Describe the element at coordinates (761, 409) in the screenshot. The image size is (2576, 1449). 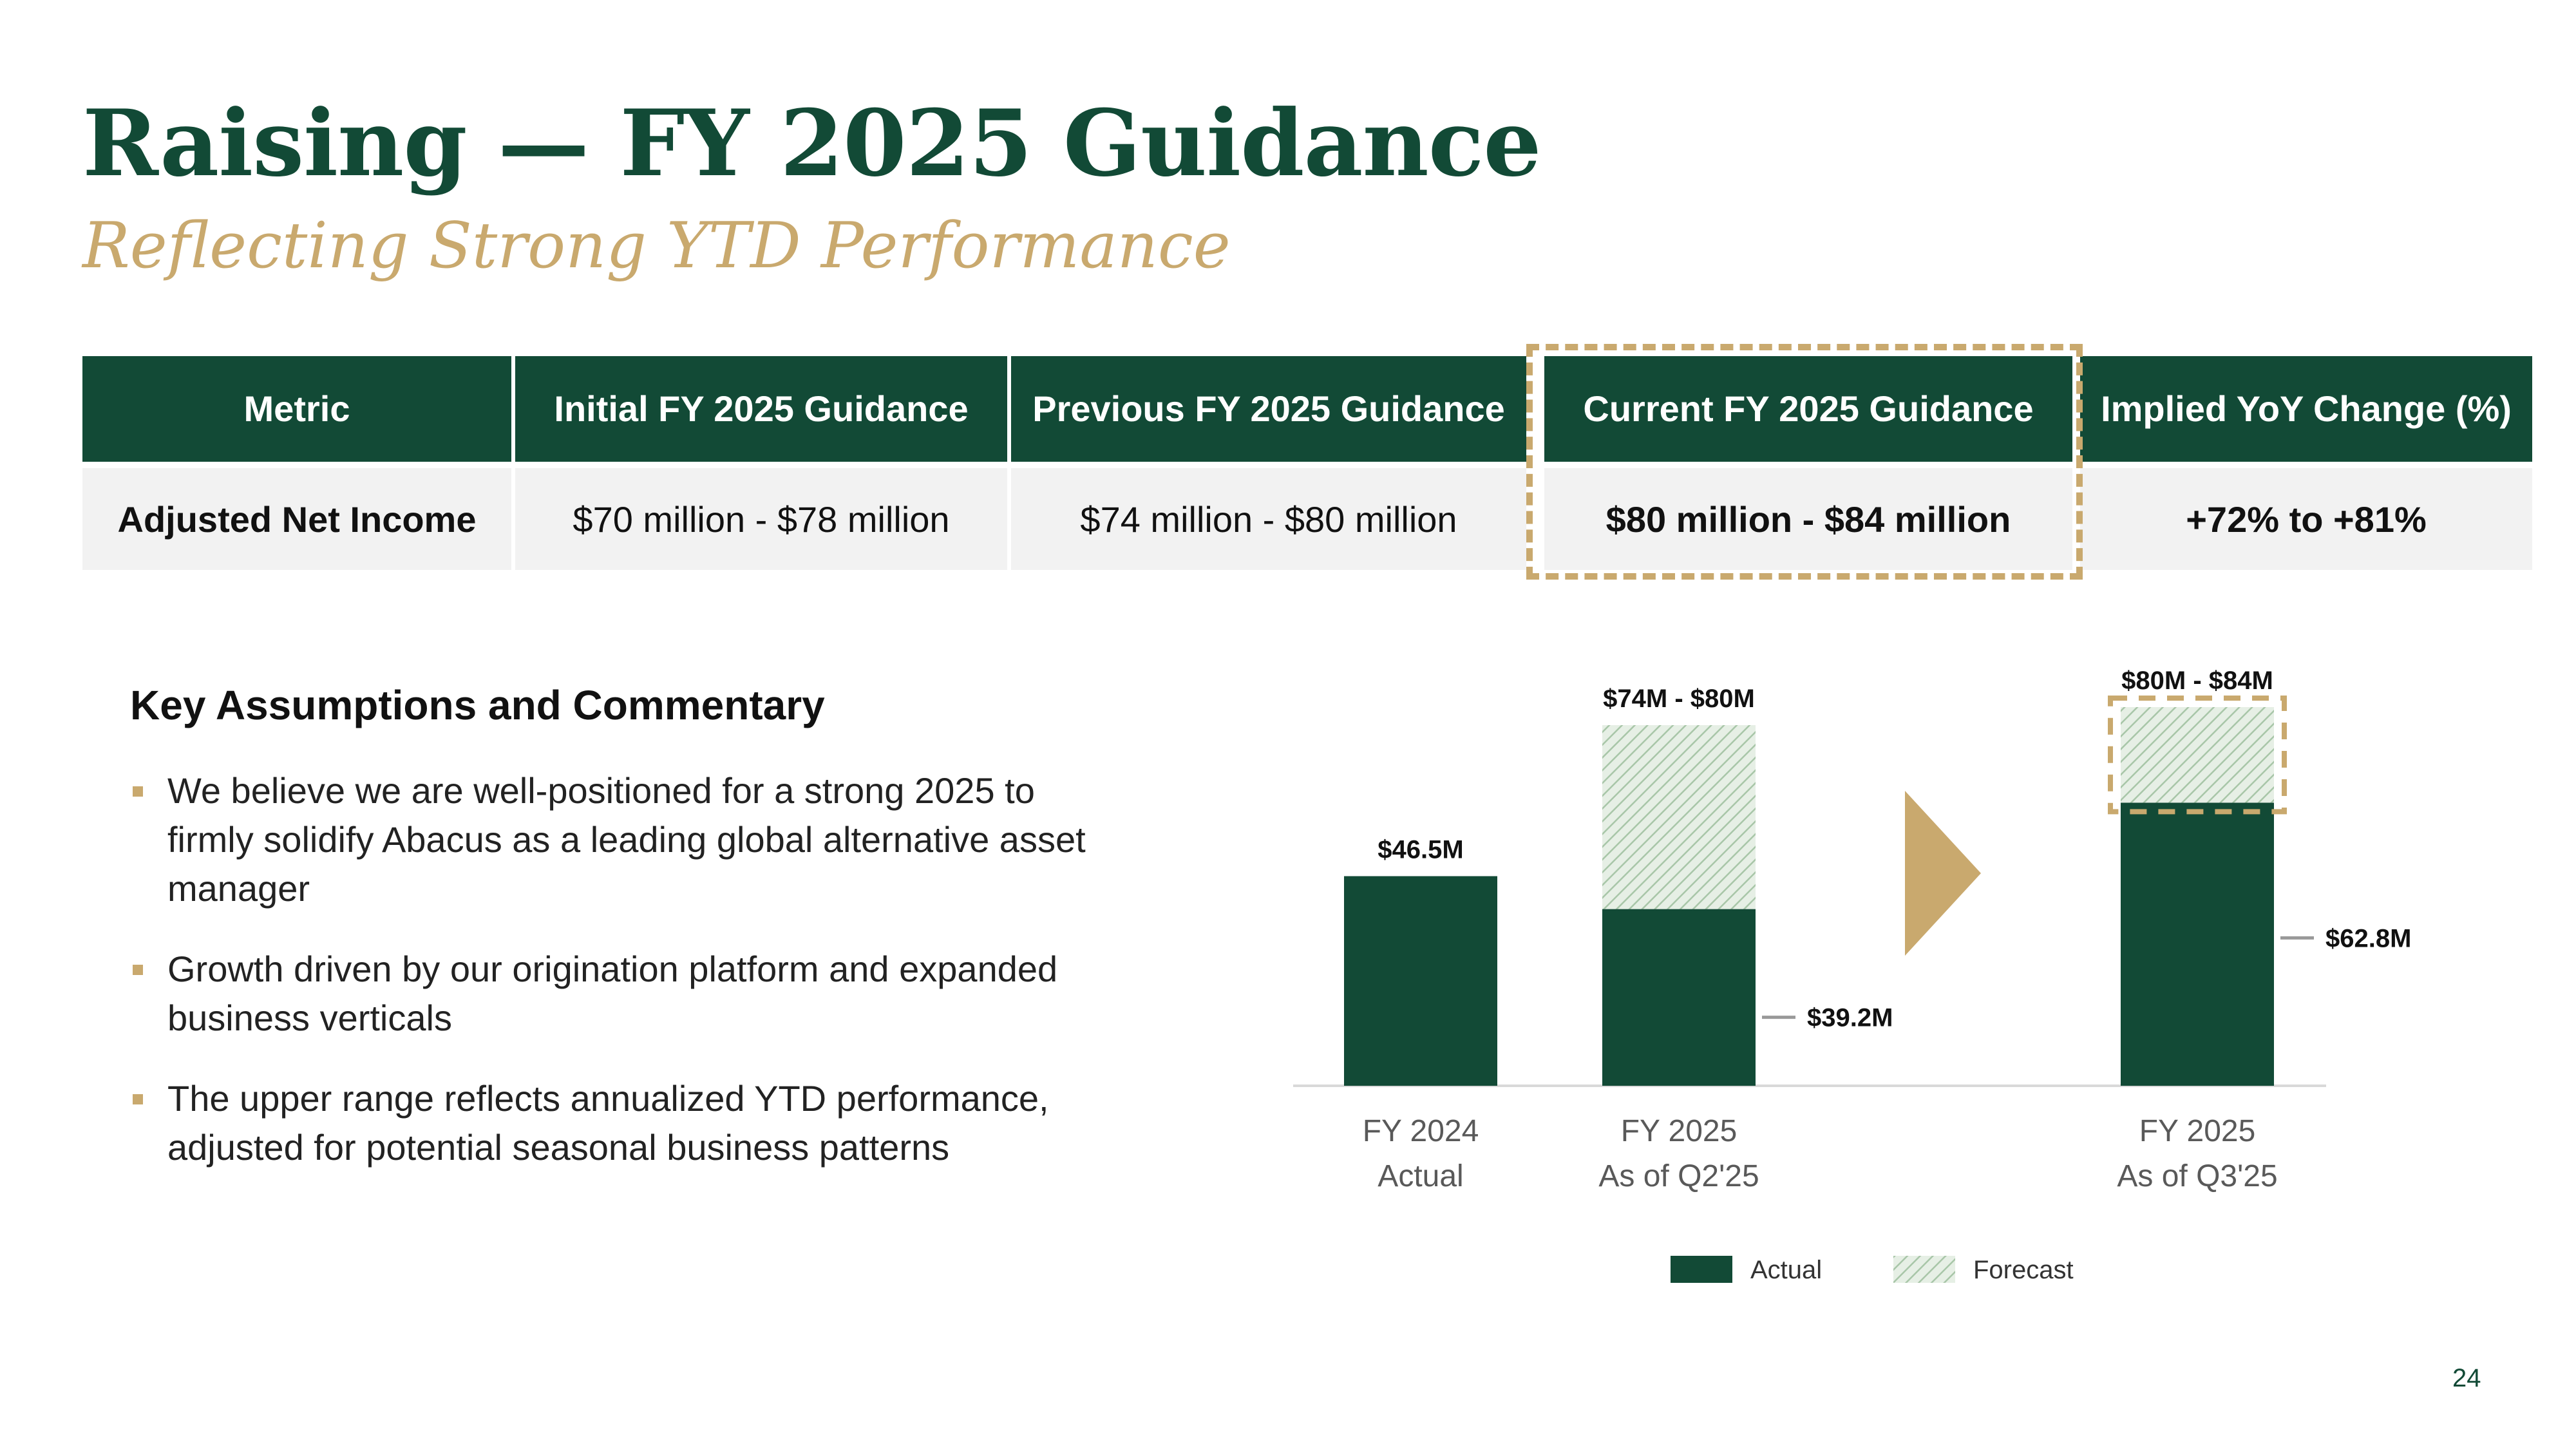
I see `header-initial-guidance: Initial FY 2025 Guidance` at that location.